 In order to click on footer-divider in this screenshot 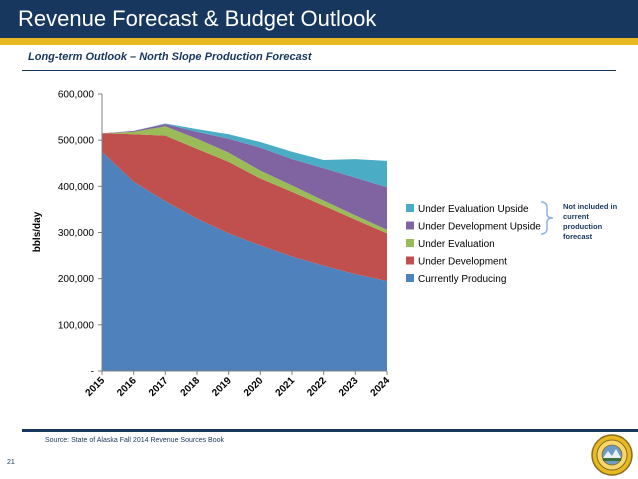, I will do `click(330, 430)`.